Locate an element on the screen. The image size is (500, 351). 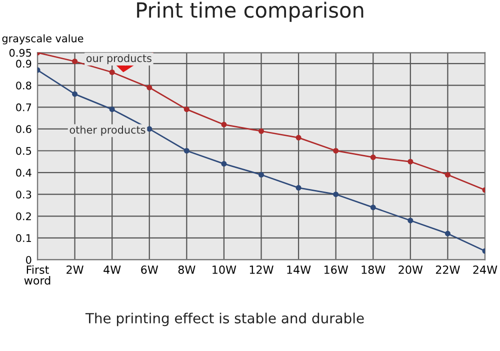
y-tick-label: 0.4 is located at coordinates (24, 172).